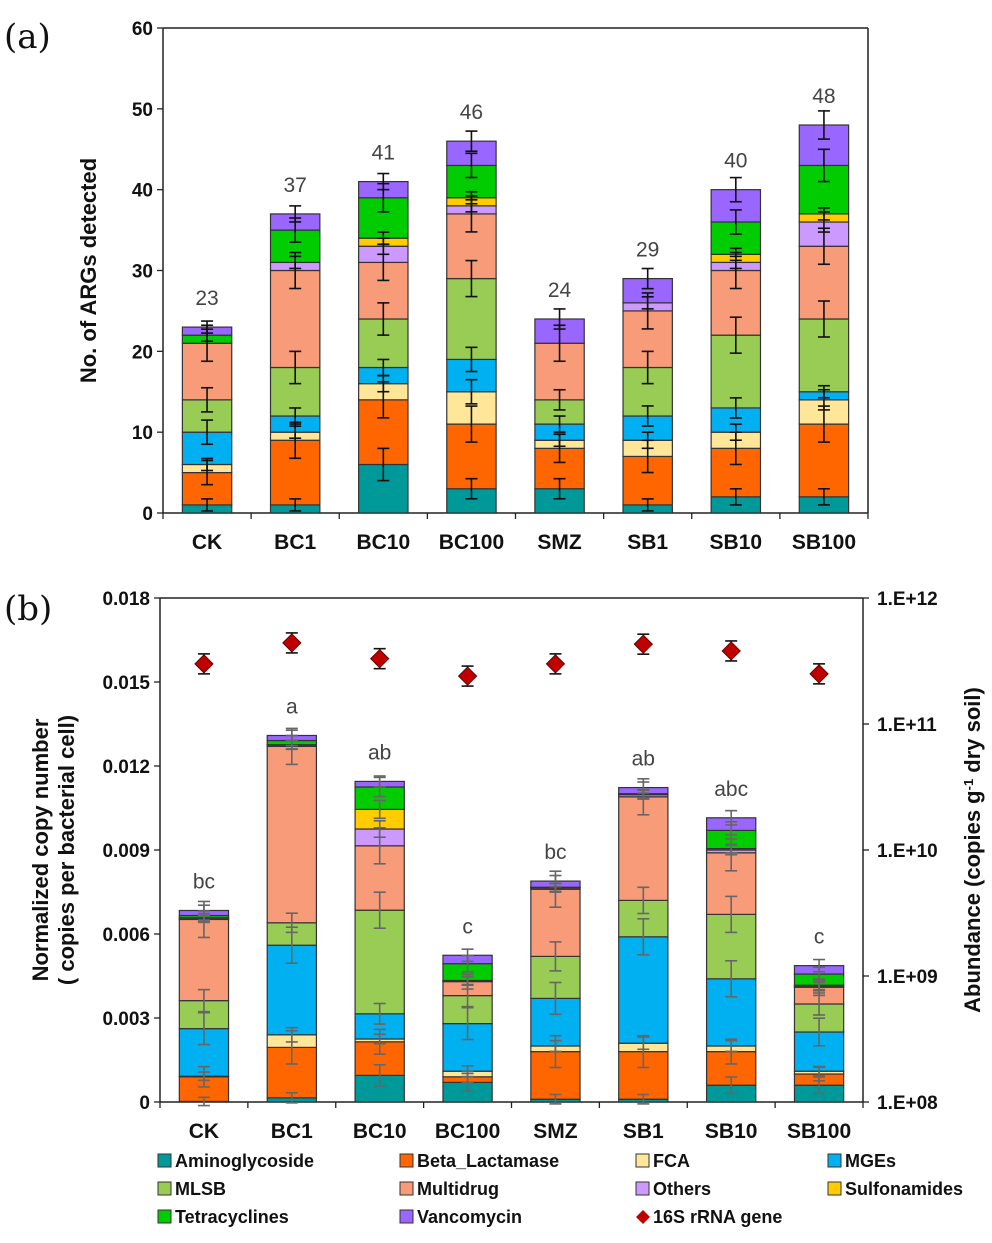 The width and height of the screenshot is (992, 1243). I want to click on bar-segment-mges, so click(643, 990).